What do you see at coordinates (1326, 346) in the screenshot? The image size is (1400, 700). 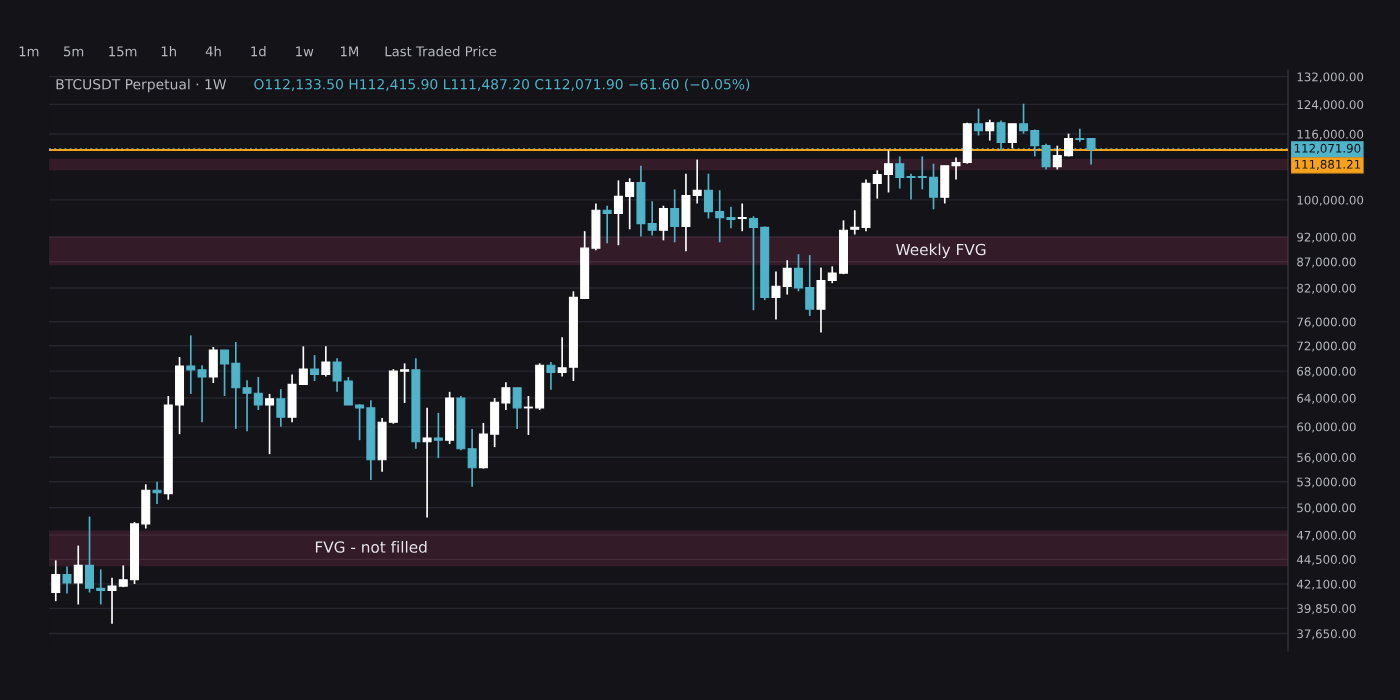 I see `y-tick-label: 72,000.00` at bounding box center [1326, 346].